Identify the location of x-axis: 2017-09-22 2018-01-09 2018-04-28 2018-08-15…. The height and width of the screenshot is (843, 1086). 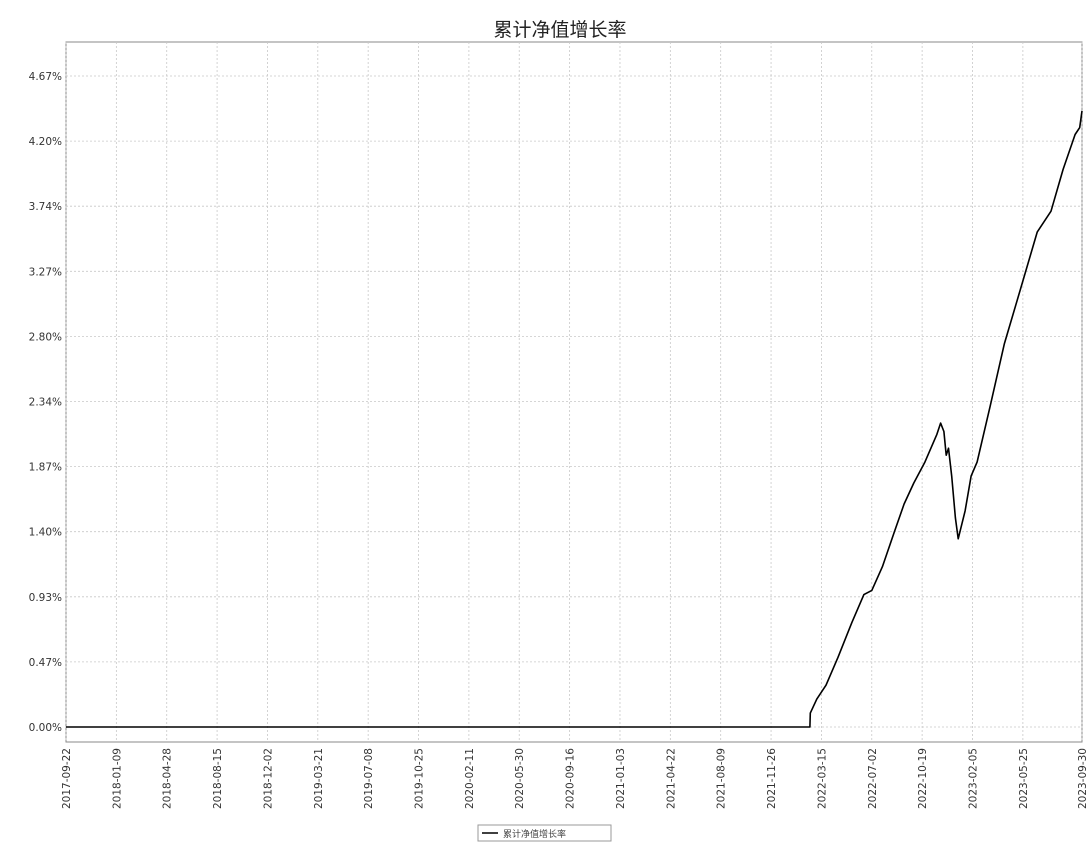
(573, 778).